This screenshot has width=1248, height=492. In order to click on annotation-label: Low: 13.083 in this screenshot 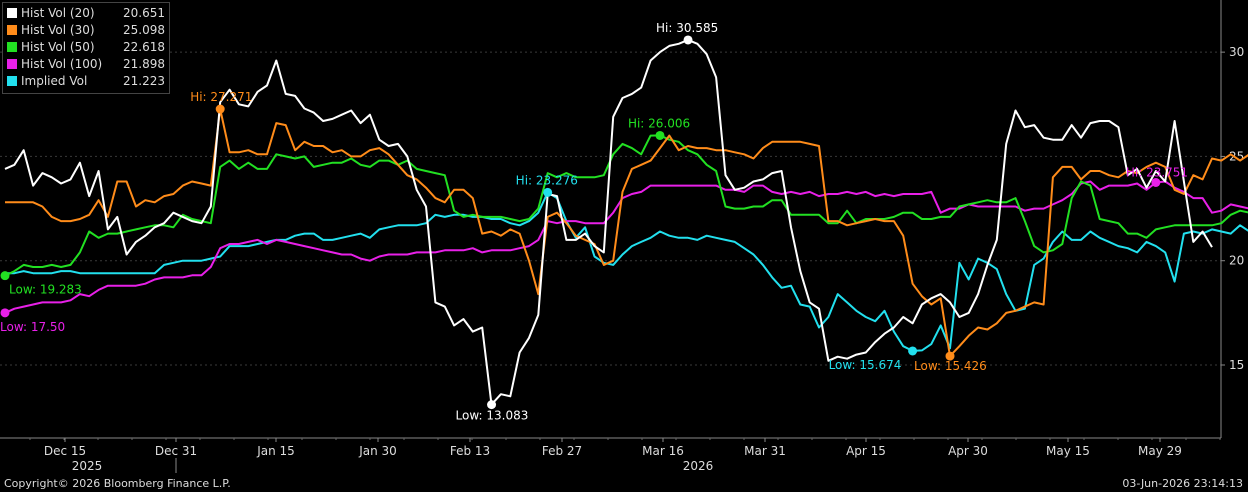, I will do `click(492, 416)`.